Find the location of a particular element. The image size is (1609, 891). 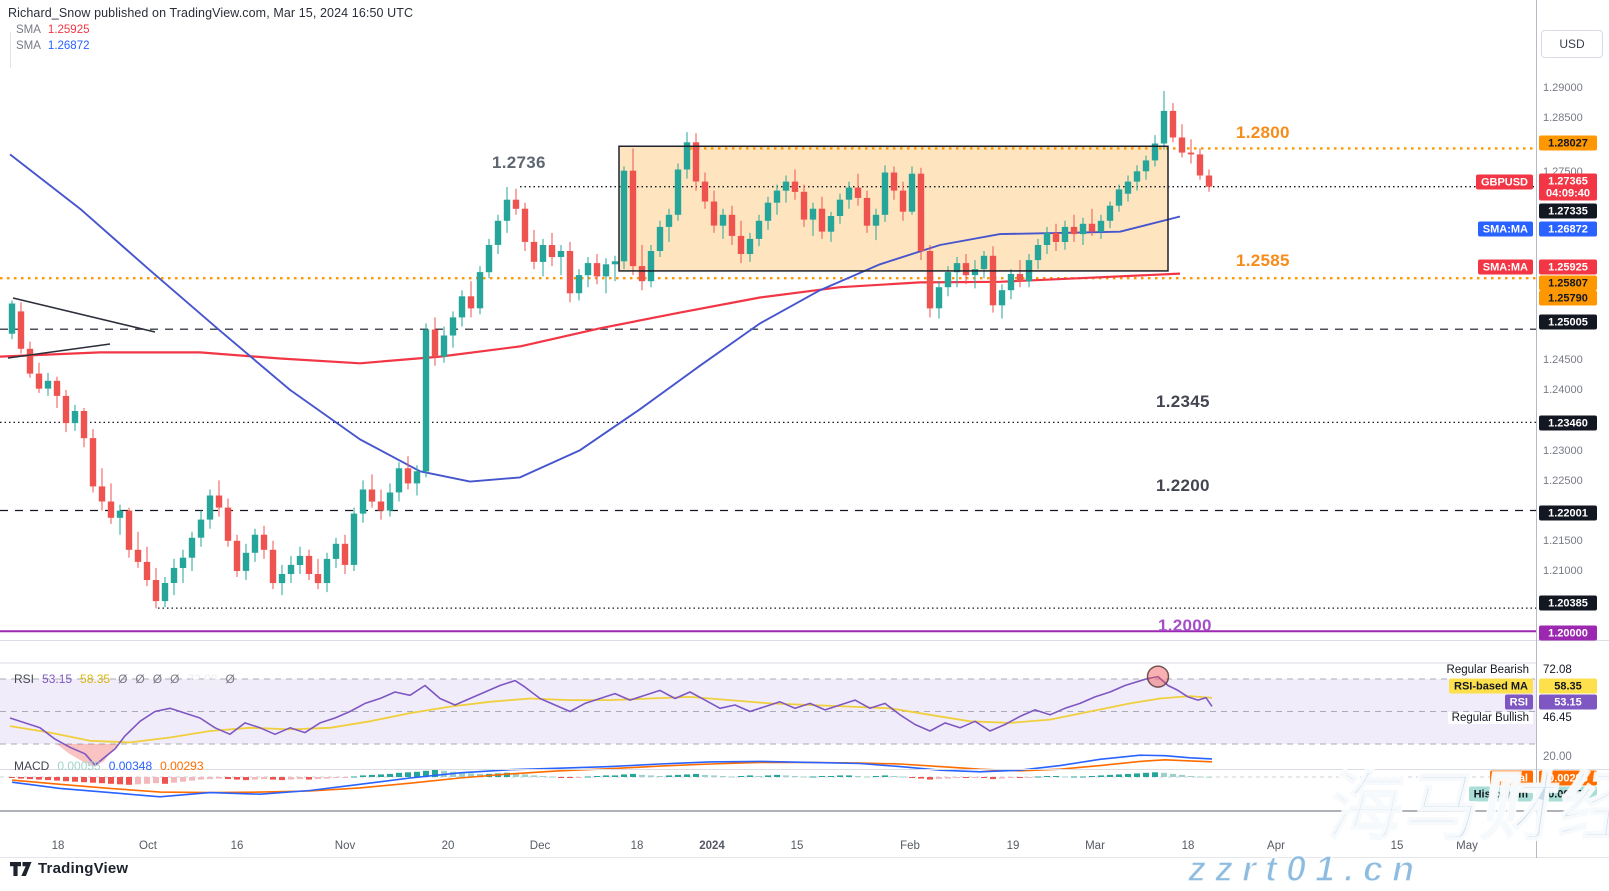

price-axis-tick: 1.22500 is located at coordinates (1563, 481).